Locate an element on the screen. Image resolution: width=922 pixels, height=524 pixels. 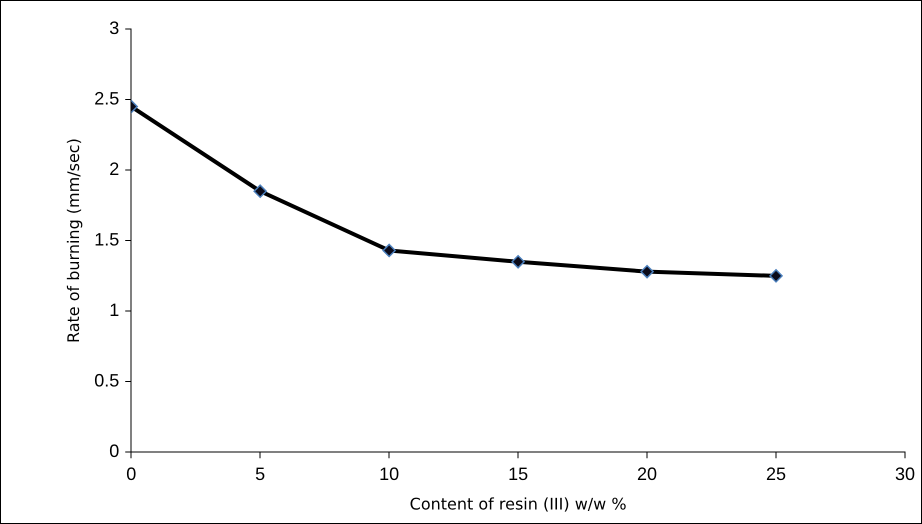
x-tick-label: 15 is located at coordinates (518, 474).